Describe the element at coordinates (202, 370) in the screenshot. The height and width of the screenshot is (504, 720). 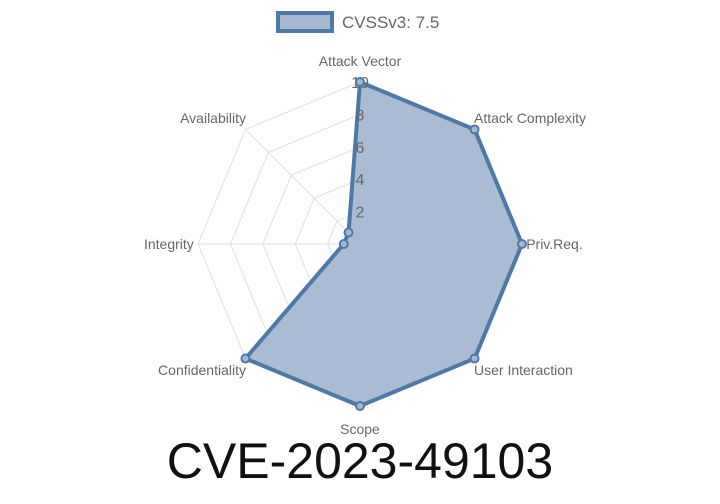
I see `axis-label: Confidentiality` at that location.